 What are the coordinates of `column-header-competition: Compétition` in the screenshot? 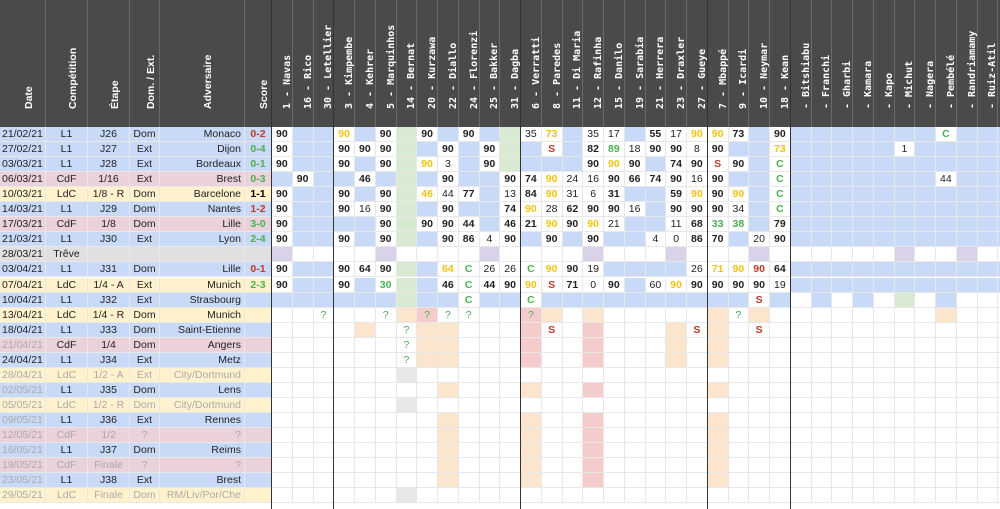 It's located at (67, 63).